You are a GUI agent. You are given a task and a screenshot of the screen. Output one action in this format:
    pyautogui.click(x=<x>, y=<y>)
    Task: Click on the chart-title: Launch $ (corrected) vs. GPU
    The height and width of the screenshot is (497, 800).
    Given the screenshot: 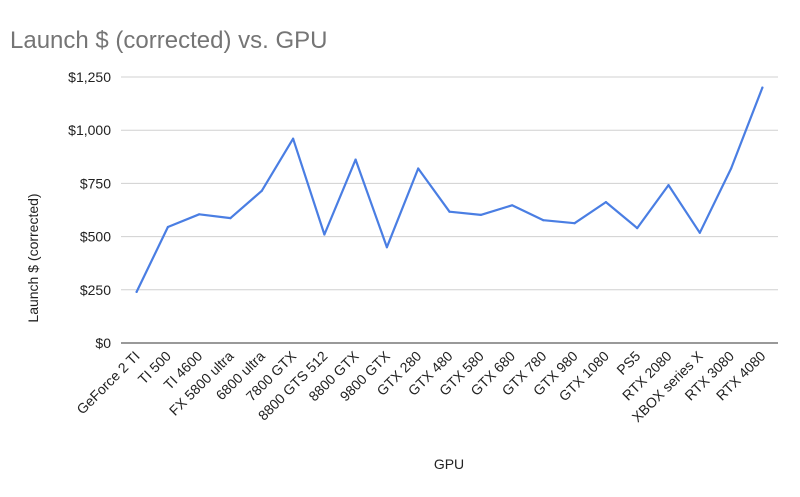 What is the action you would take?
    pyautogui.click(x=168, y=40)
    